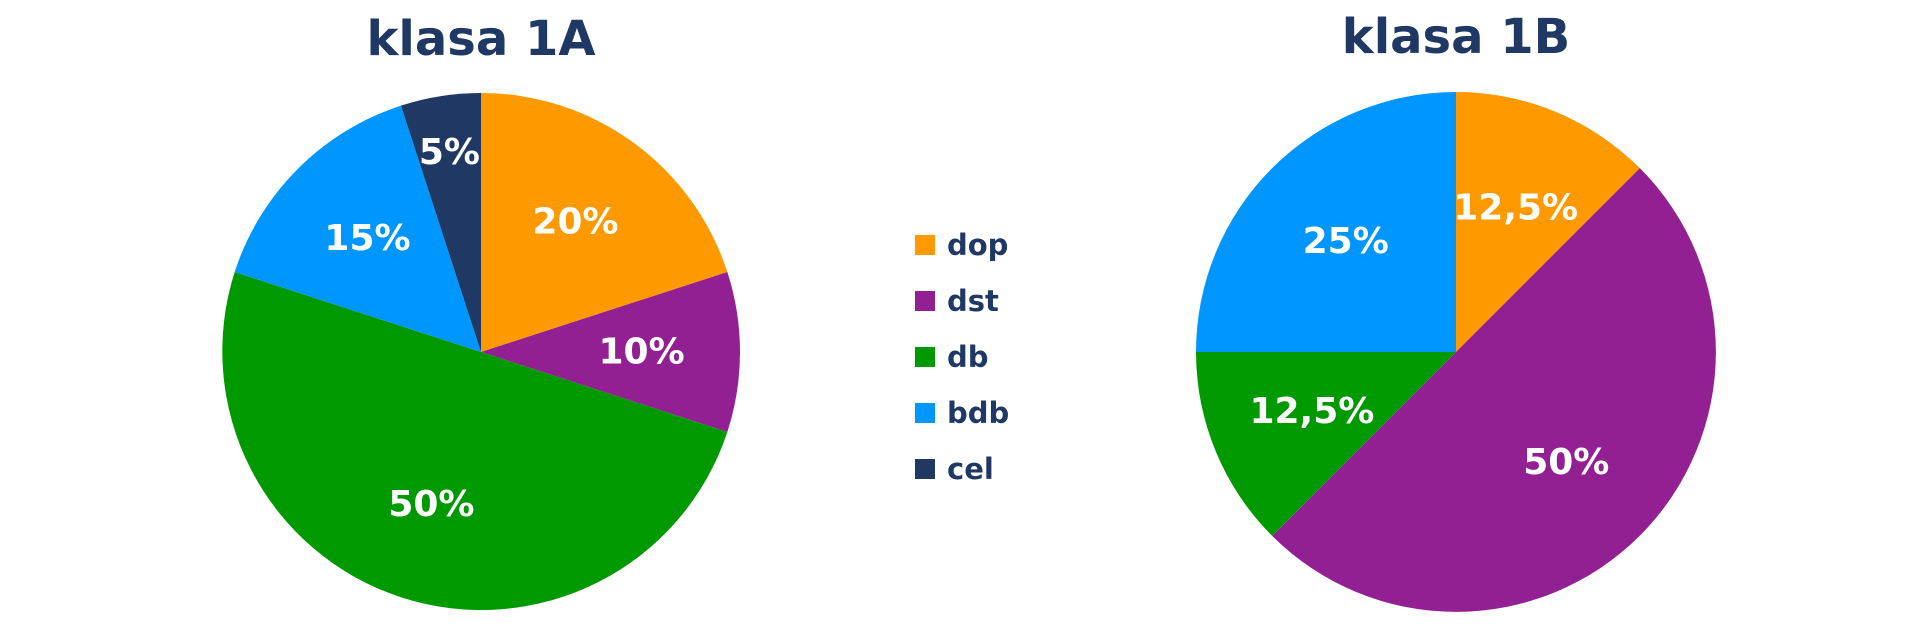  I want to click on pie-labels-1b: 12,5% 50% 12,5% 25%, so click(1429, 334).